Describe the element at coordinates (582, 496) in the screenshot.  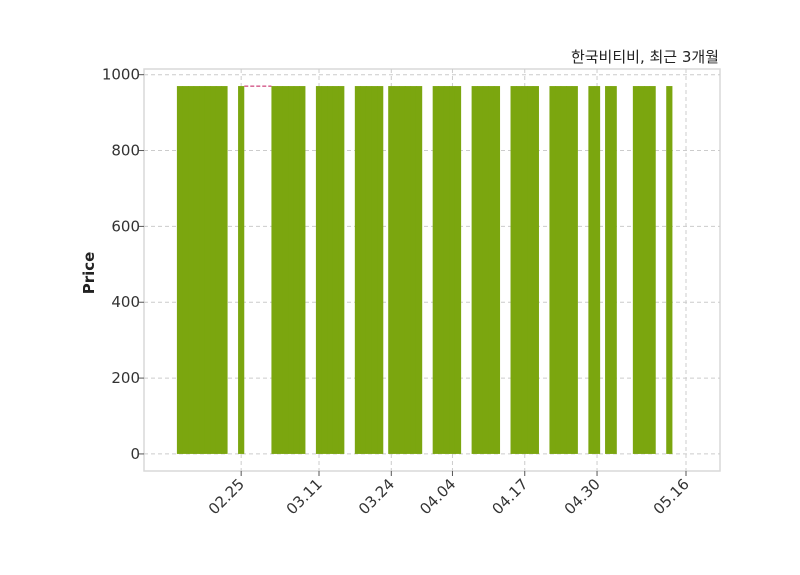
I see `x-tick-label: 04.30` at that location.